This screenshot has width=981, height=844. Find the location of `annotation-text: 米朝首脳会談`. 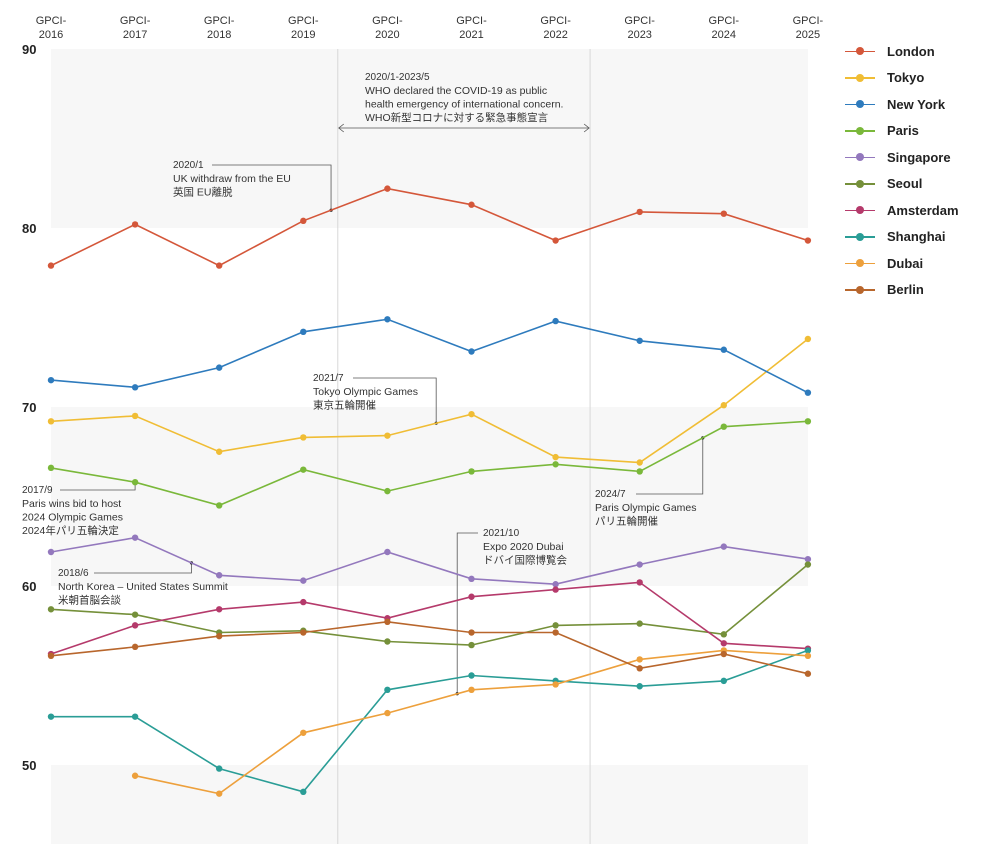

annotation-text: 米朝首脳会談 is located at coordinates (89, 600).